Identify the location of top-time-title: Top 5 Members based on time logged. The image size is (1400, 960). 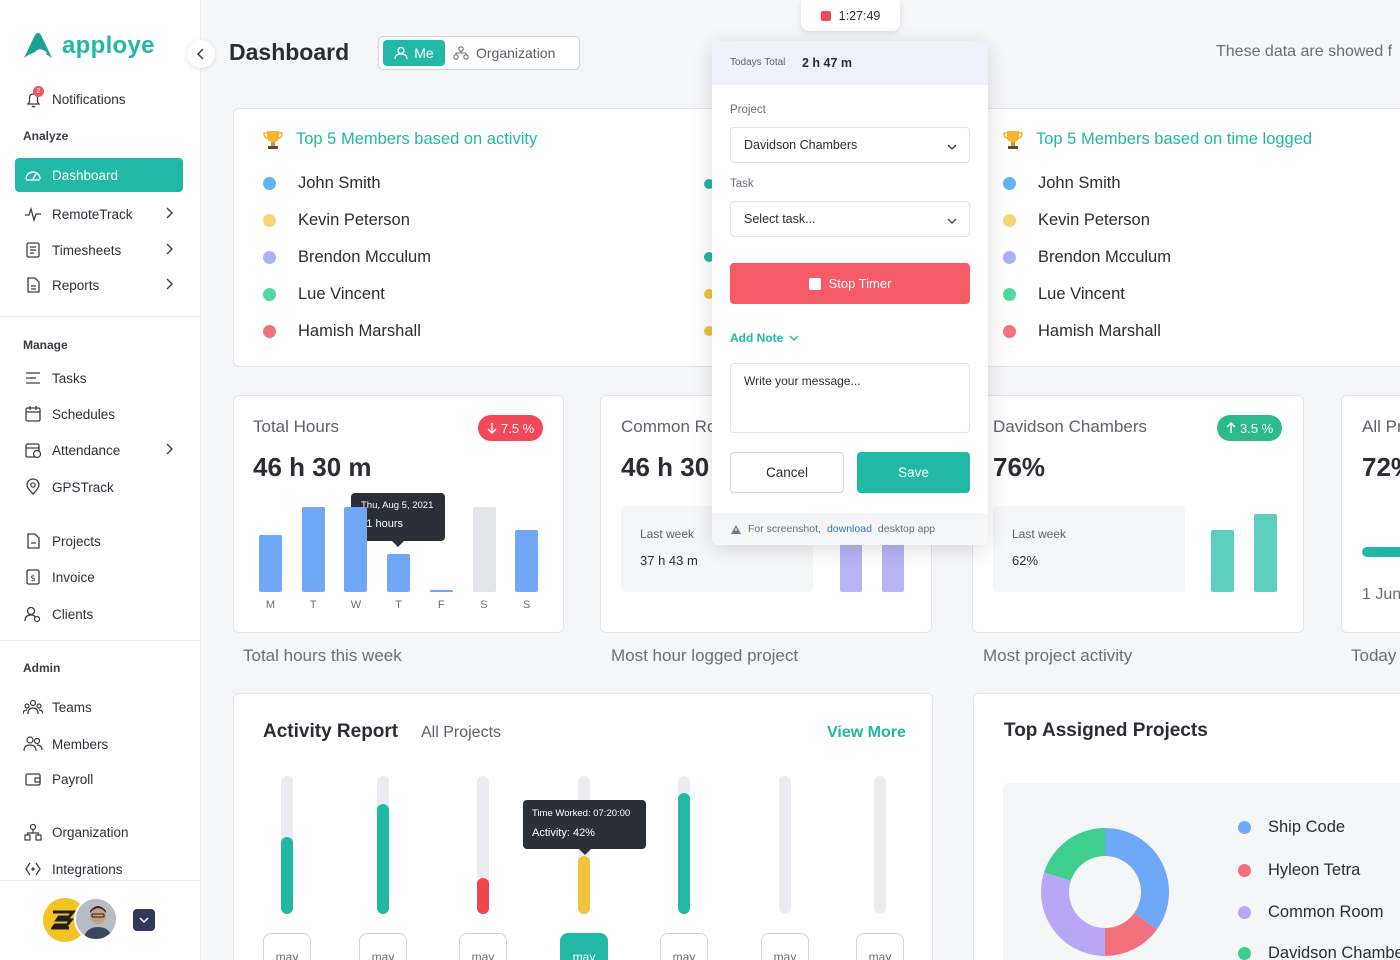
(1174, 139).